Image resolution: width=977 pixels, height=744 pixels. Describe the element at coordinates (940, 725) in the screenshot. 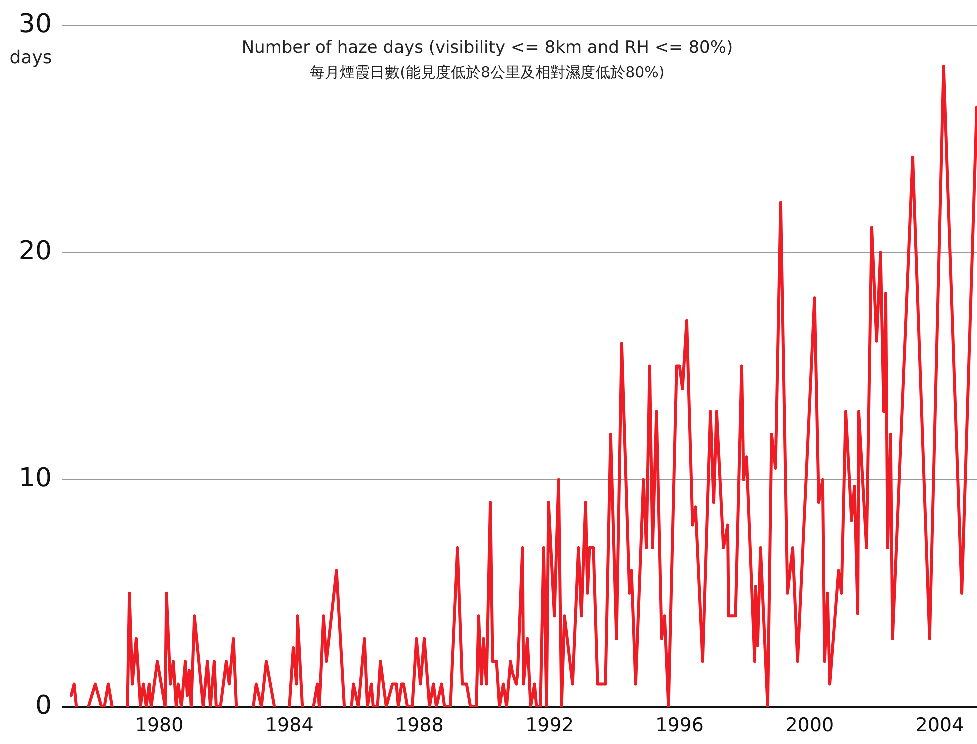

I see `x-tick-label: 2004` at that location.